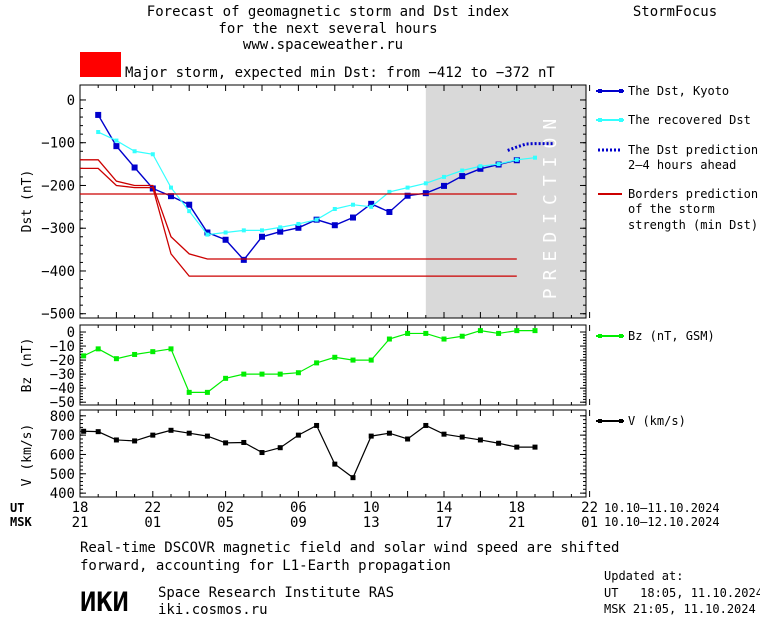  What do you see at coordinates (213, 610) in the screenshot?
I see `institute-url: iki.cosmos.ru` at bounding box center [213, 610].